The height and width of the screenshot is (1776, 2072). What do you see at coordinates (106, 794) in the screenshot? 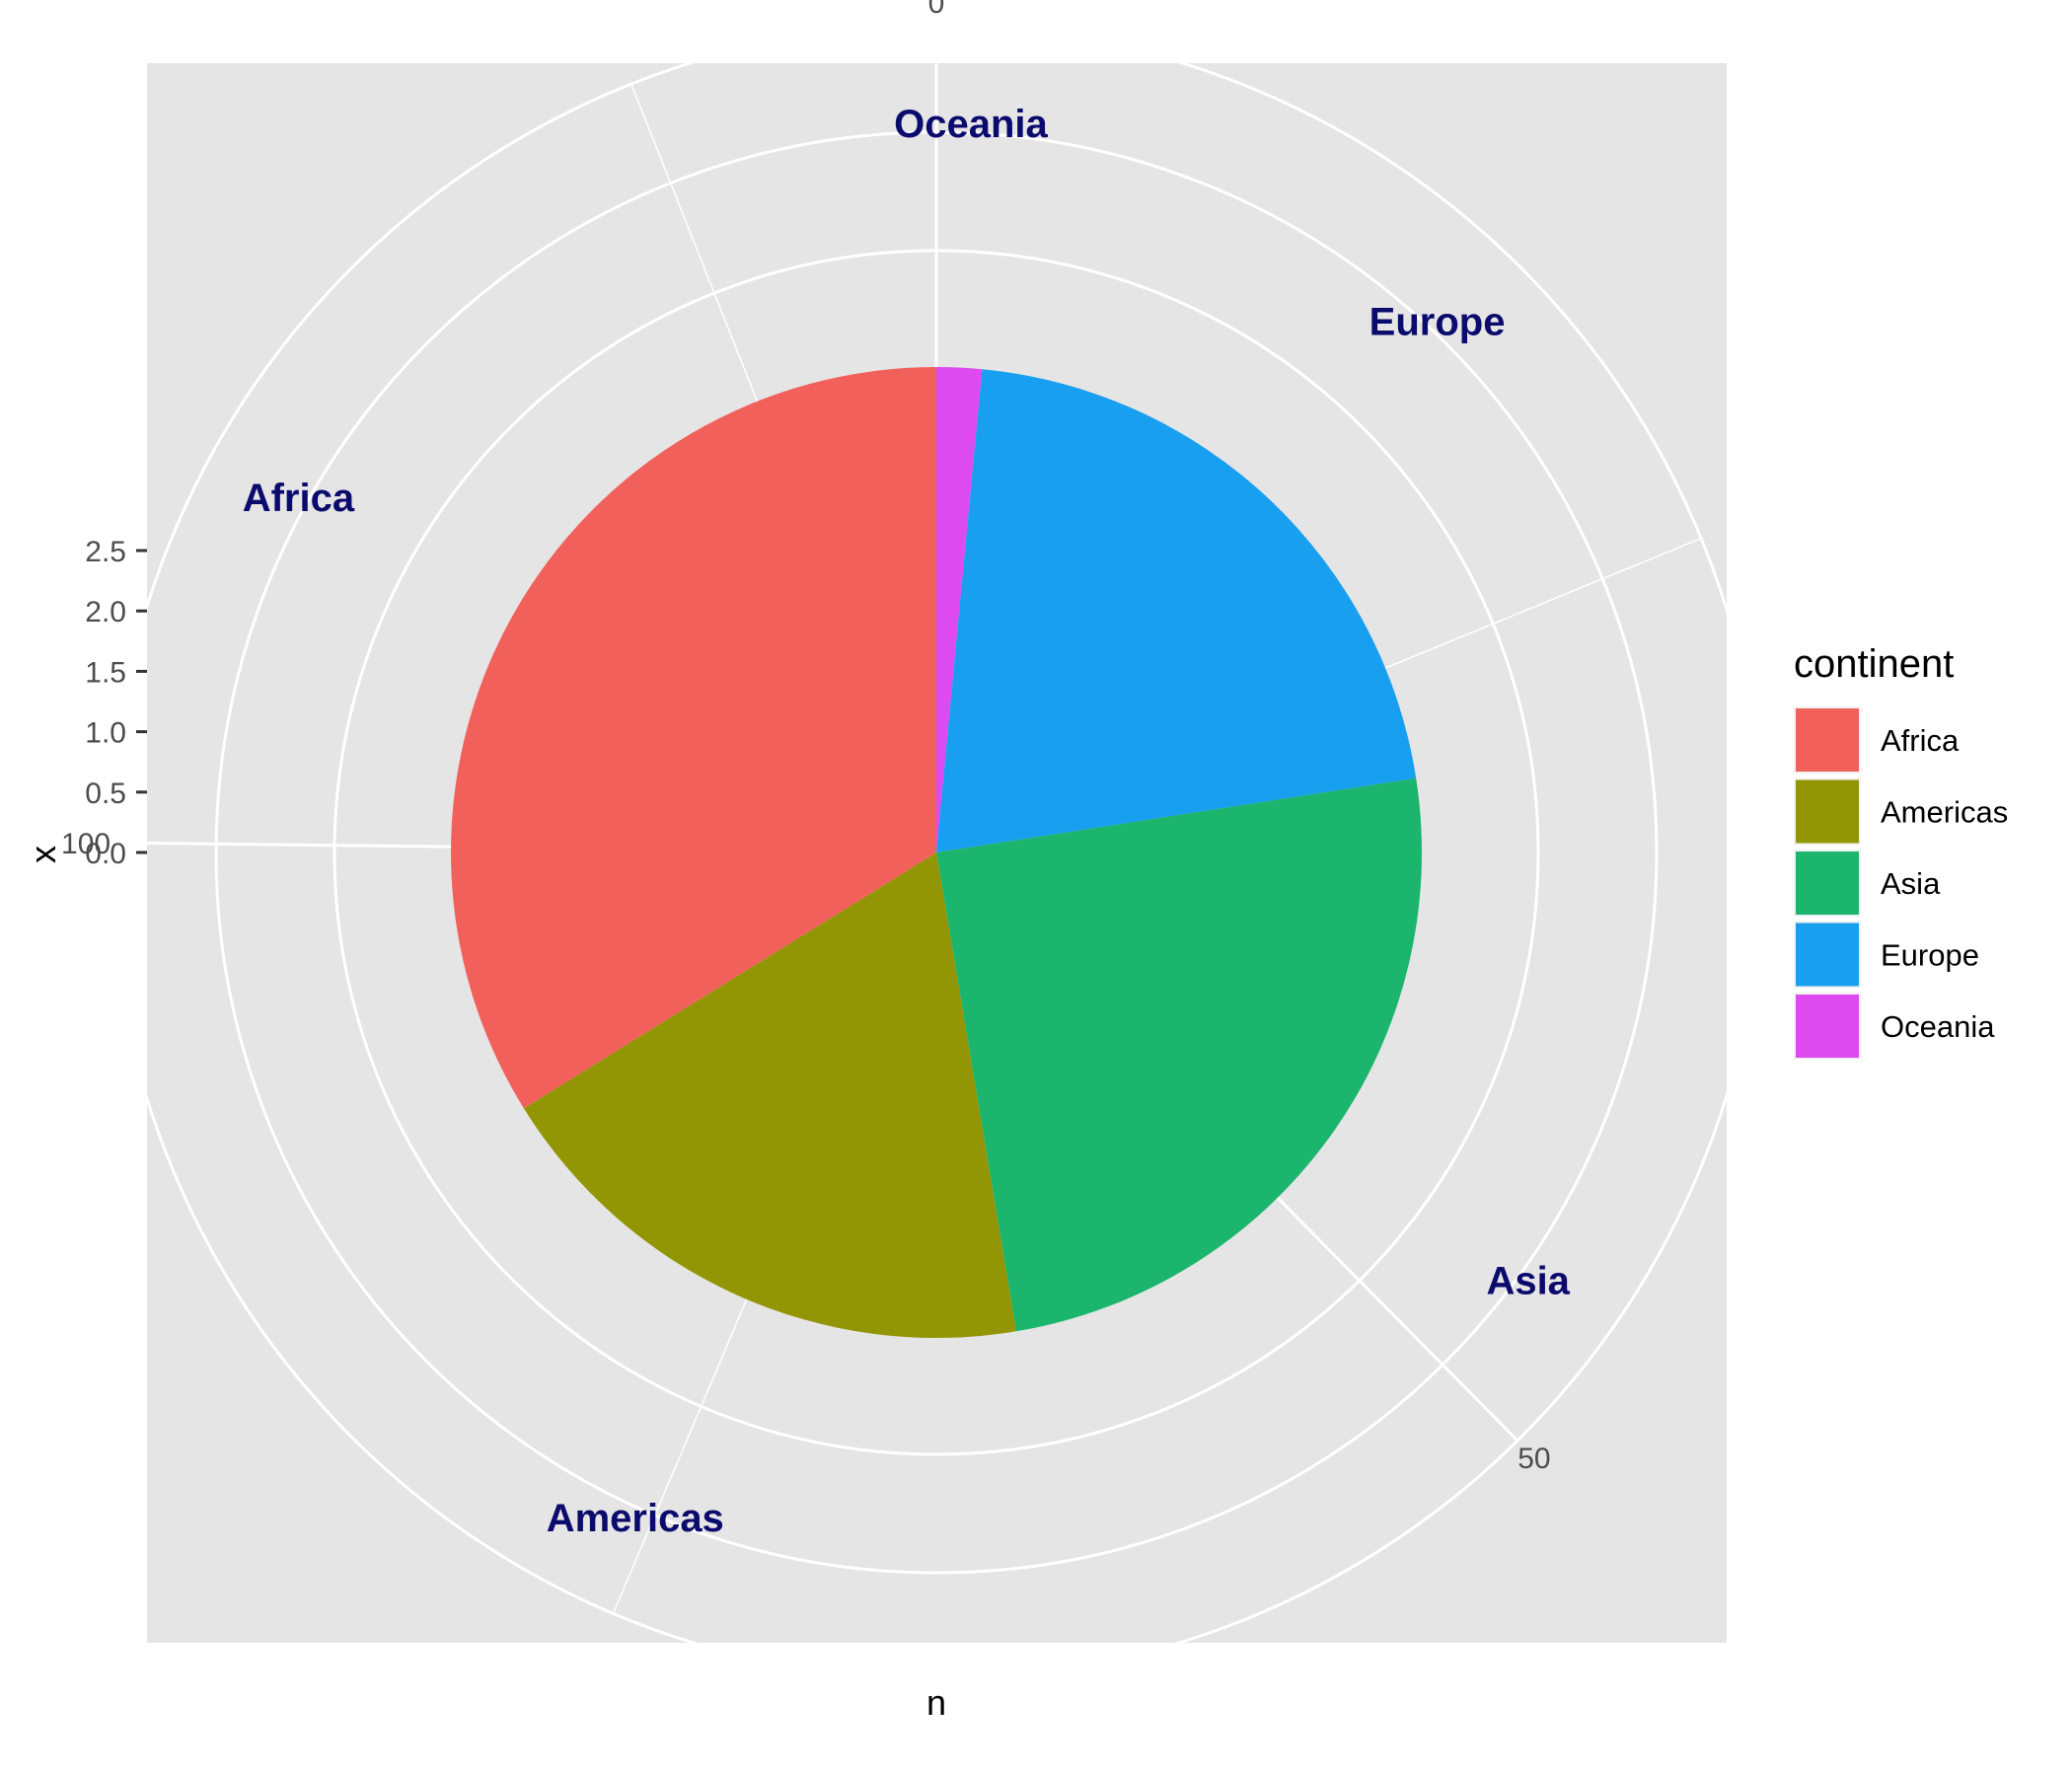
I see `radial-tick-label-0.5: 0.5` at bounding box center [106, 794].